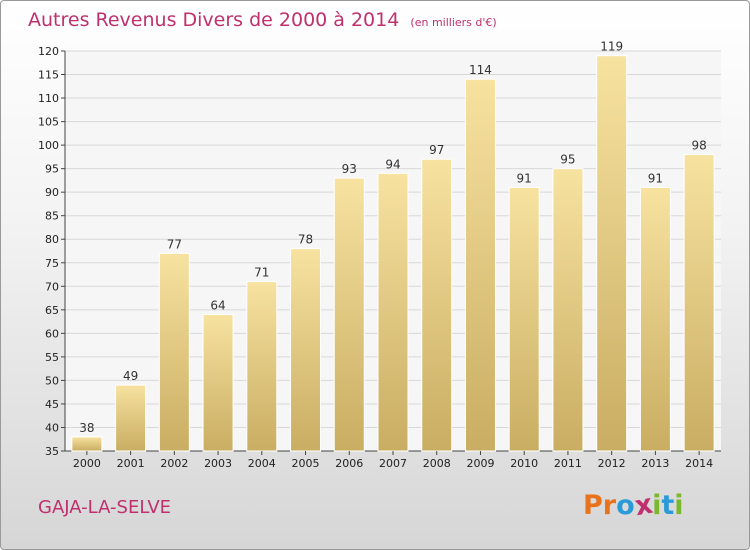 Image resolution: width=750 pixels, height=550 pixels. Describe the element at coordinates (52, 286) in the screenshot. I see `y-tick-label: 70` at that location.